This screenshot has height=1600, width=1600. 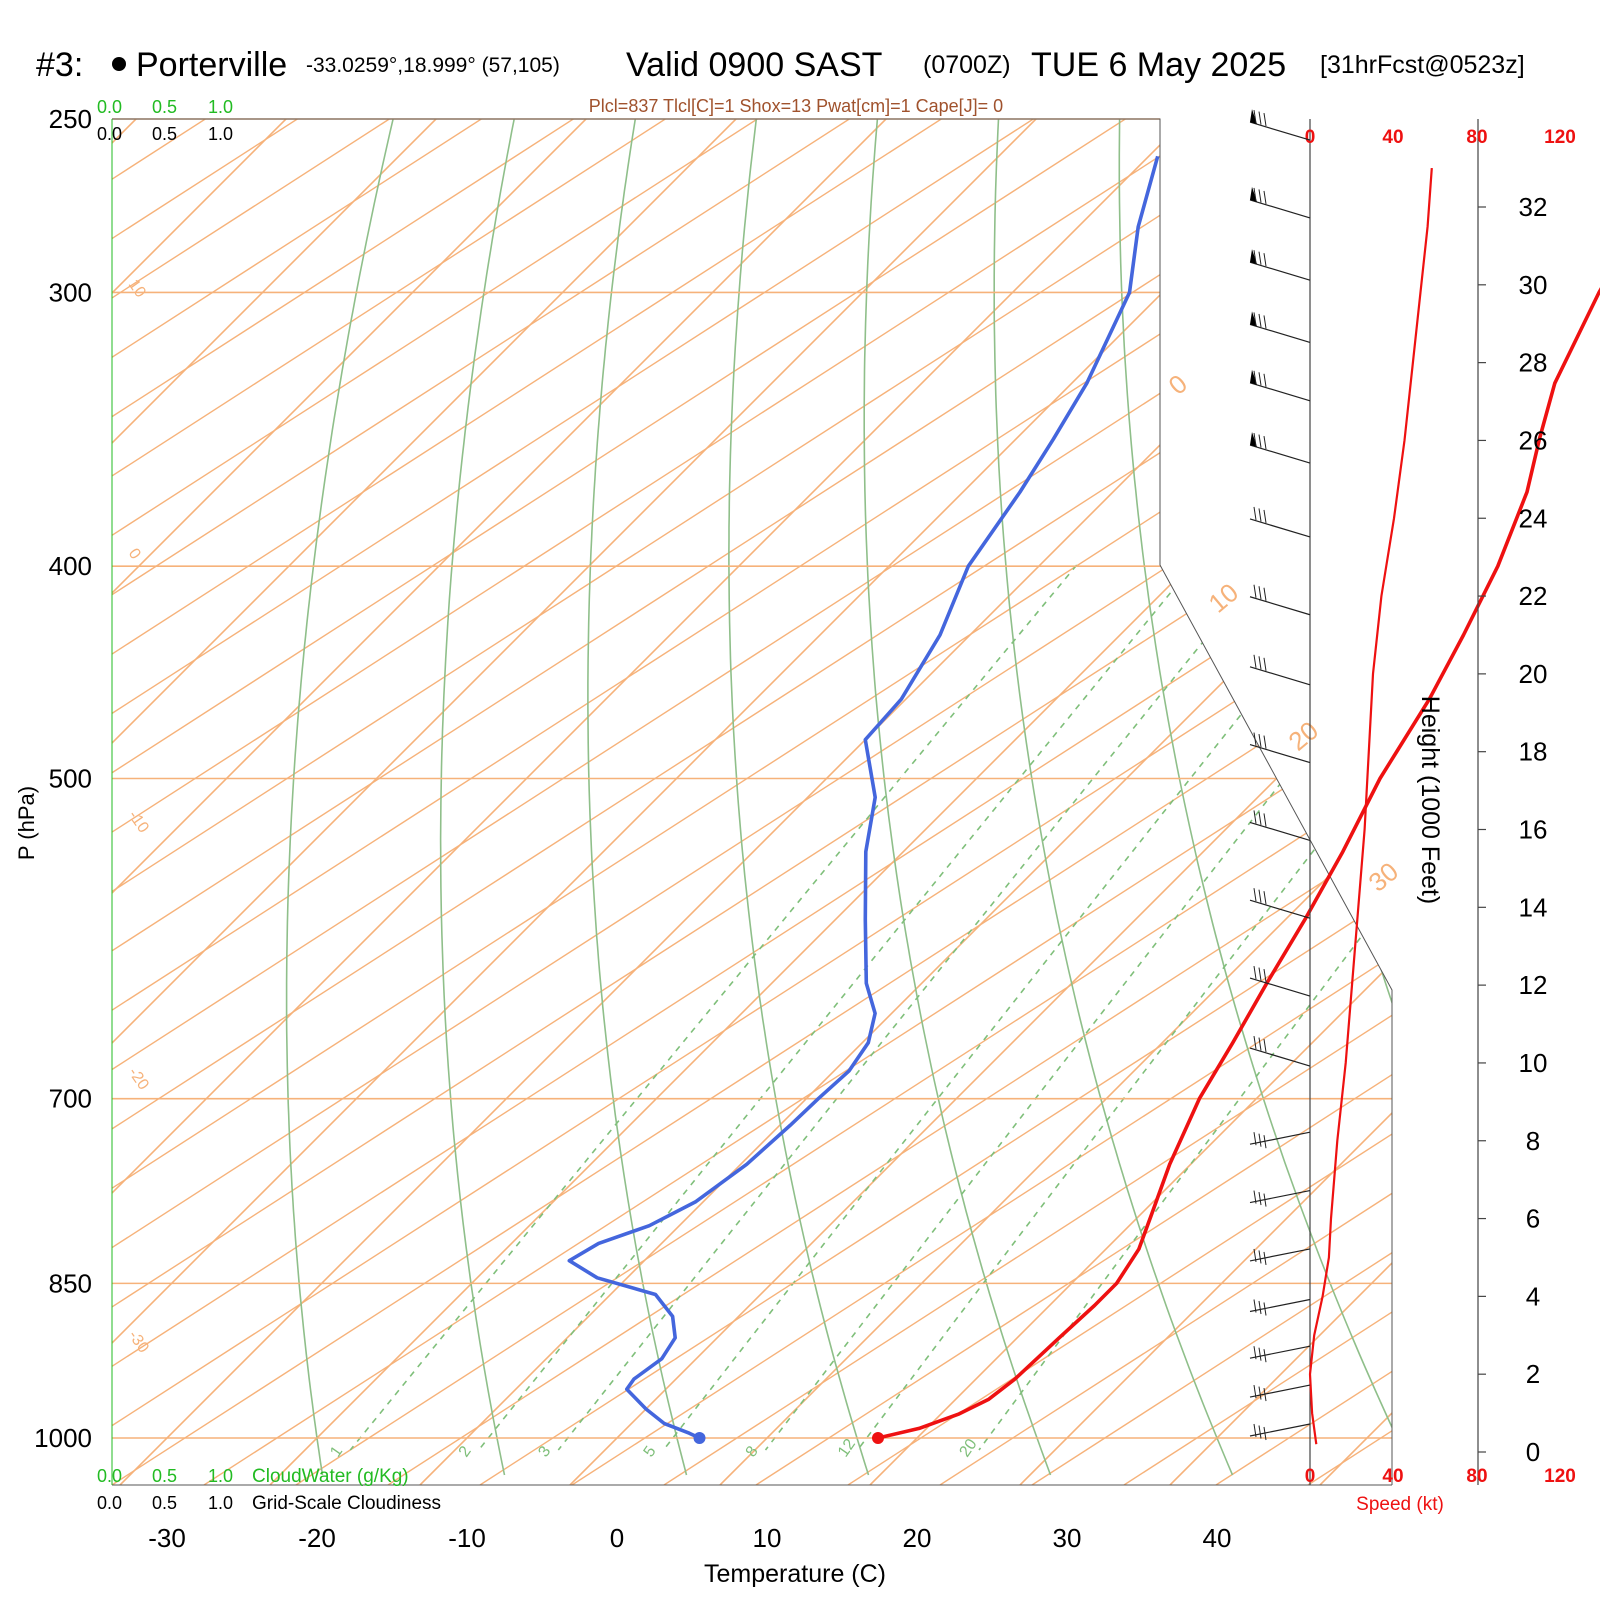 What do you see at coordinates (467, 1538) in the screenshot?
I see `temperature-tick-label: -10` at bounding box center [467, 1538].